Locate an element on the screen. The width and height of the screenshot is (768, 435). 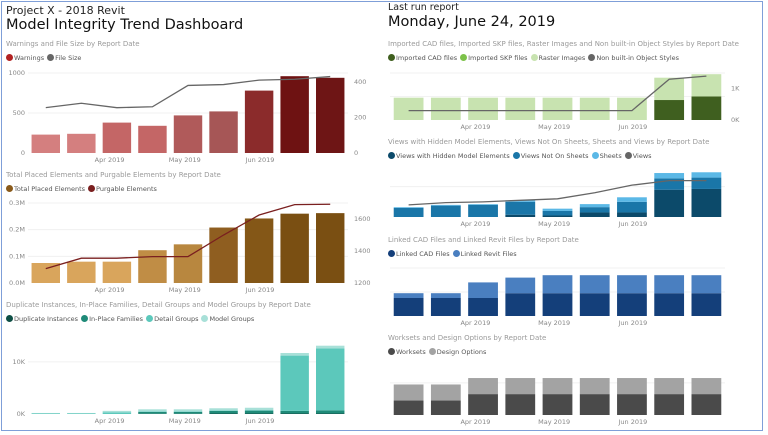
bar-linked-cad-files is located at coordinates (483, 307).